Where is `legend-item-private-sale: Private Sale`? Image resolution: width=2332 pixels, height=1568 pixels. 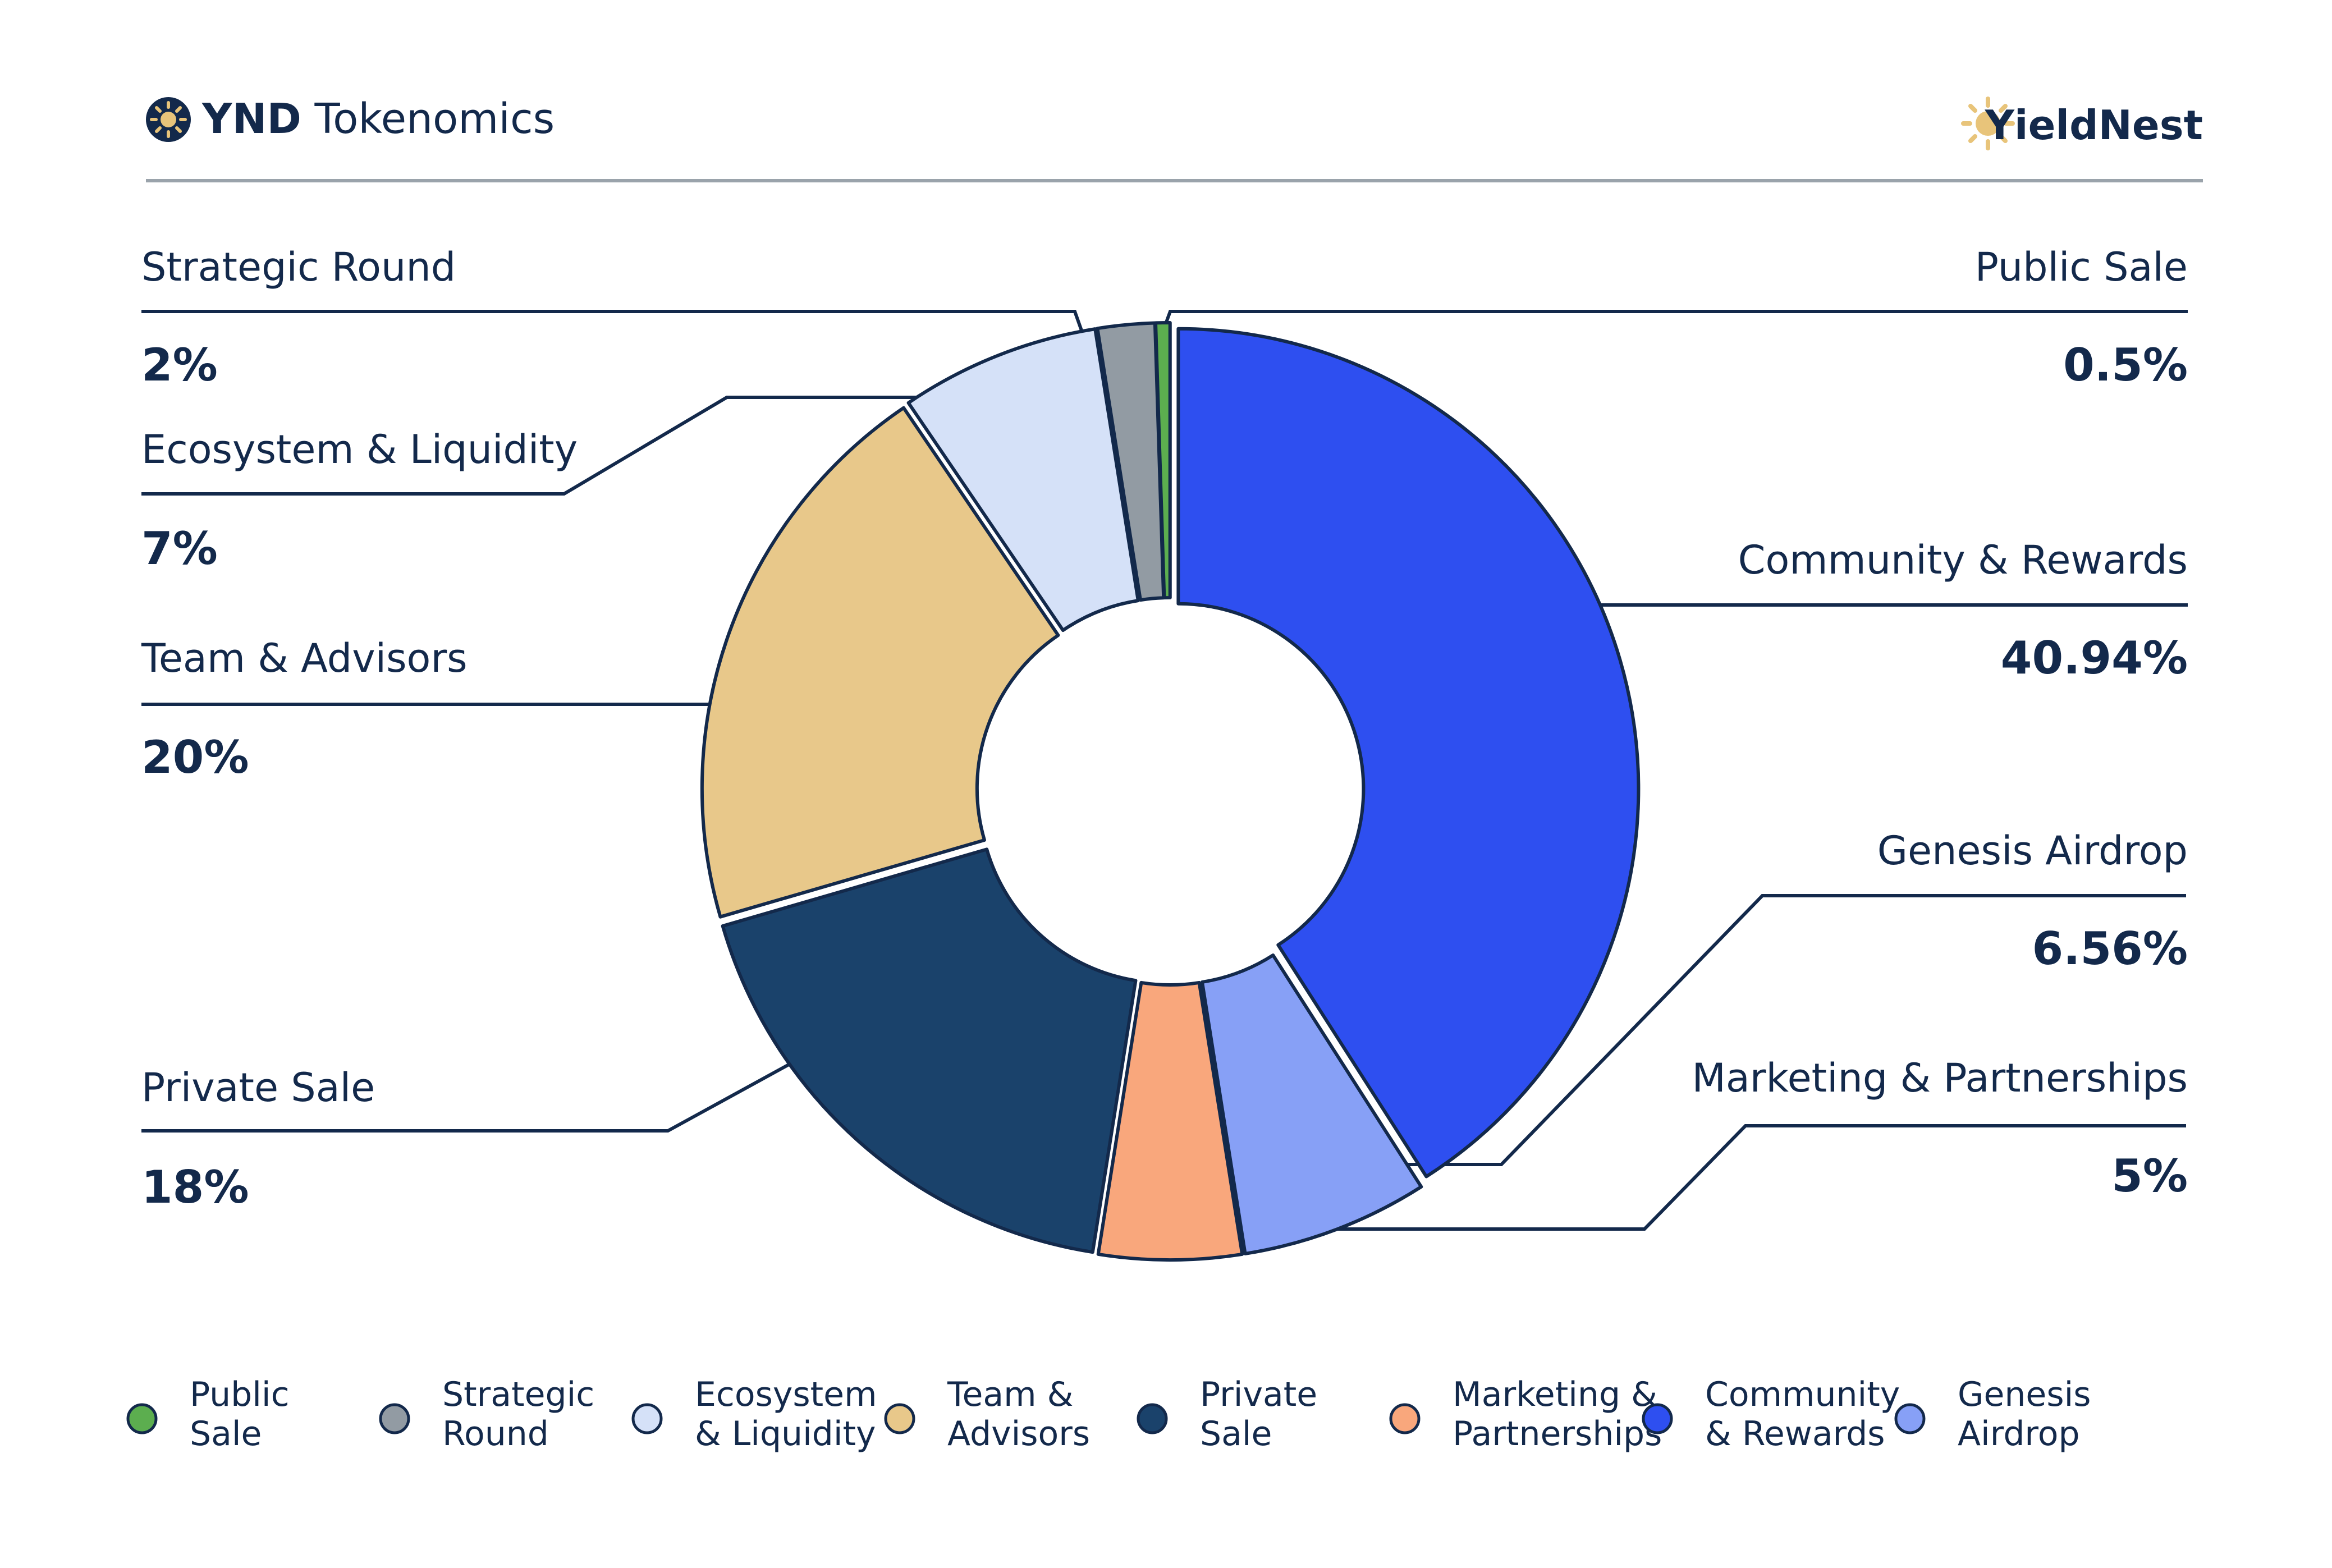
legend-item-private-sale: Private Sale is located at coordinates (1227, 1414).